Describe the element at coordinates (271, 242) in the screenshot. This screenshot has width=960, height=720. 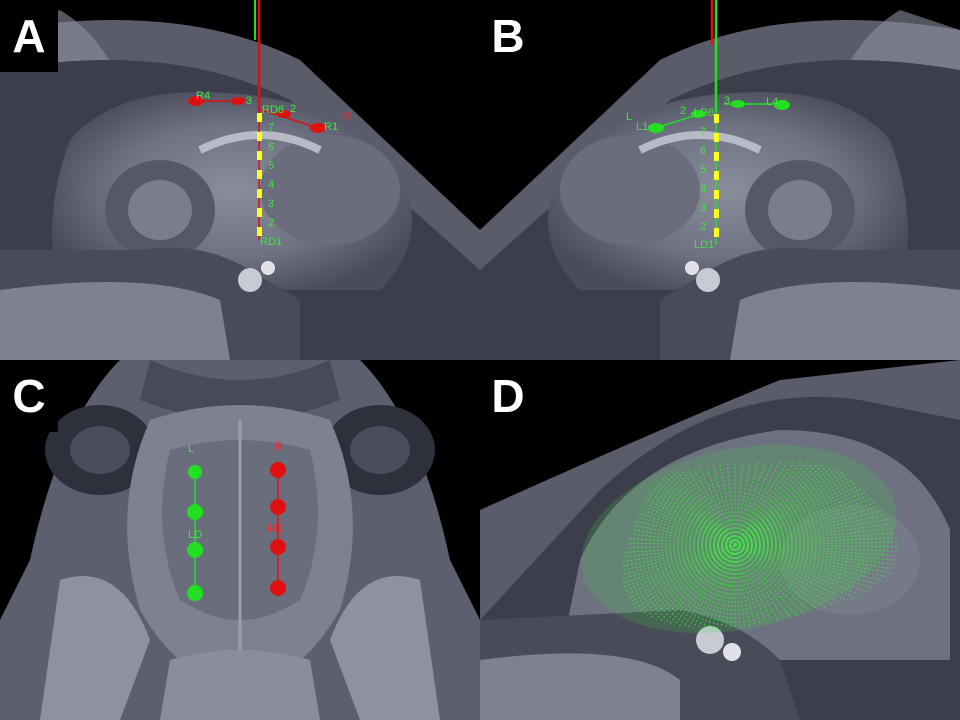
I see `track-label: RD1` at that location.